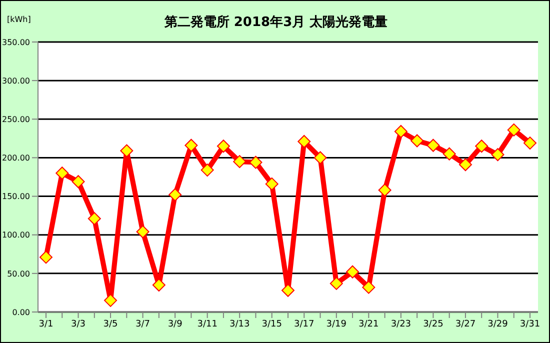 The height and width of the screenshot is (343, 550). I want to click on x-tick-label: 3/13, so click(239, 324).